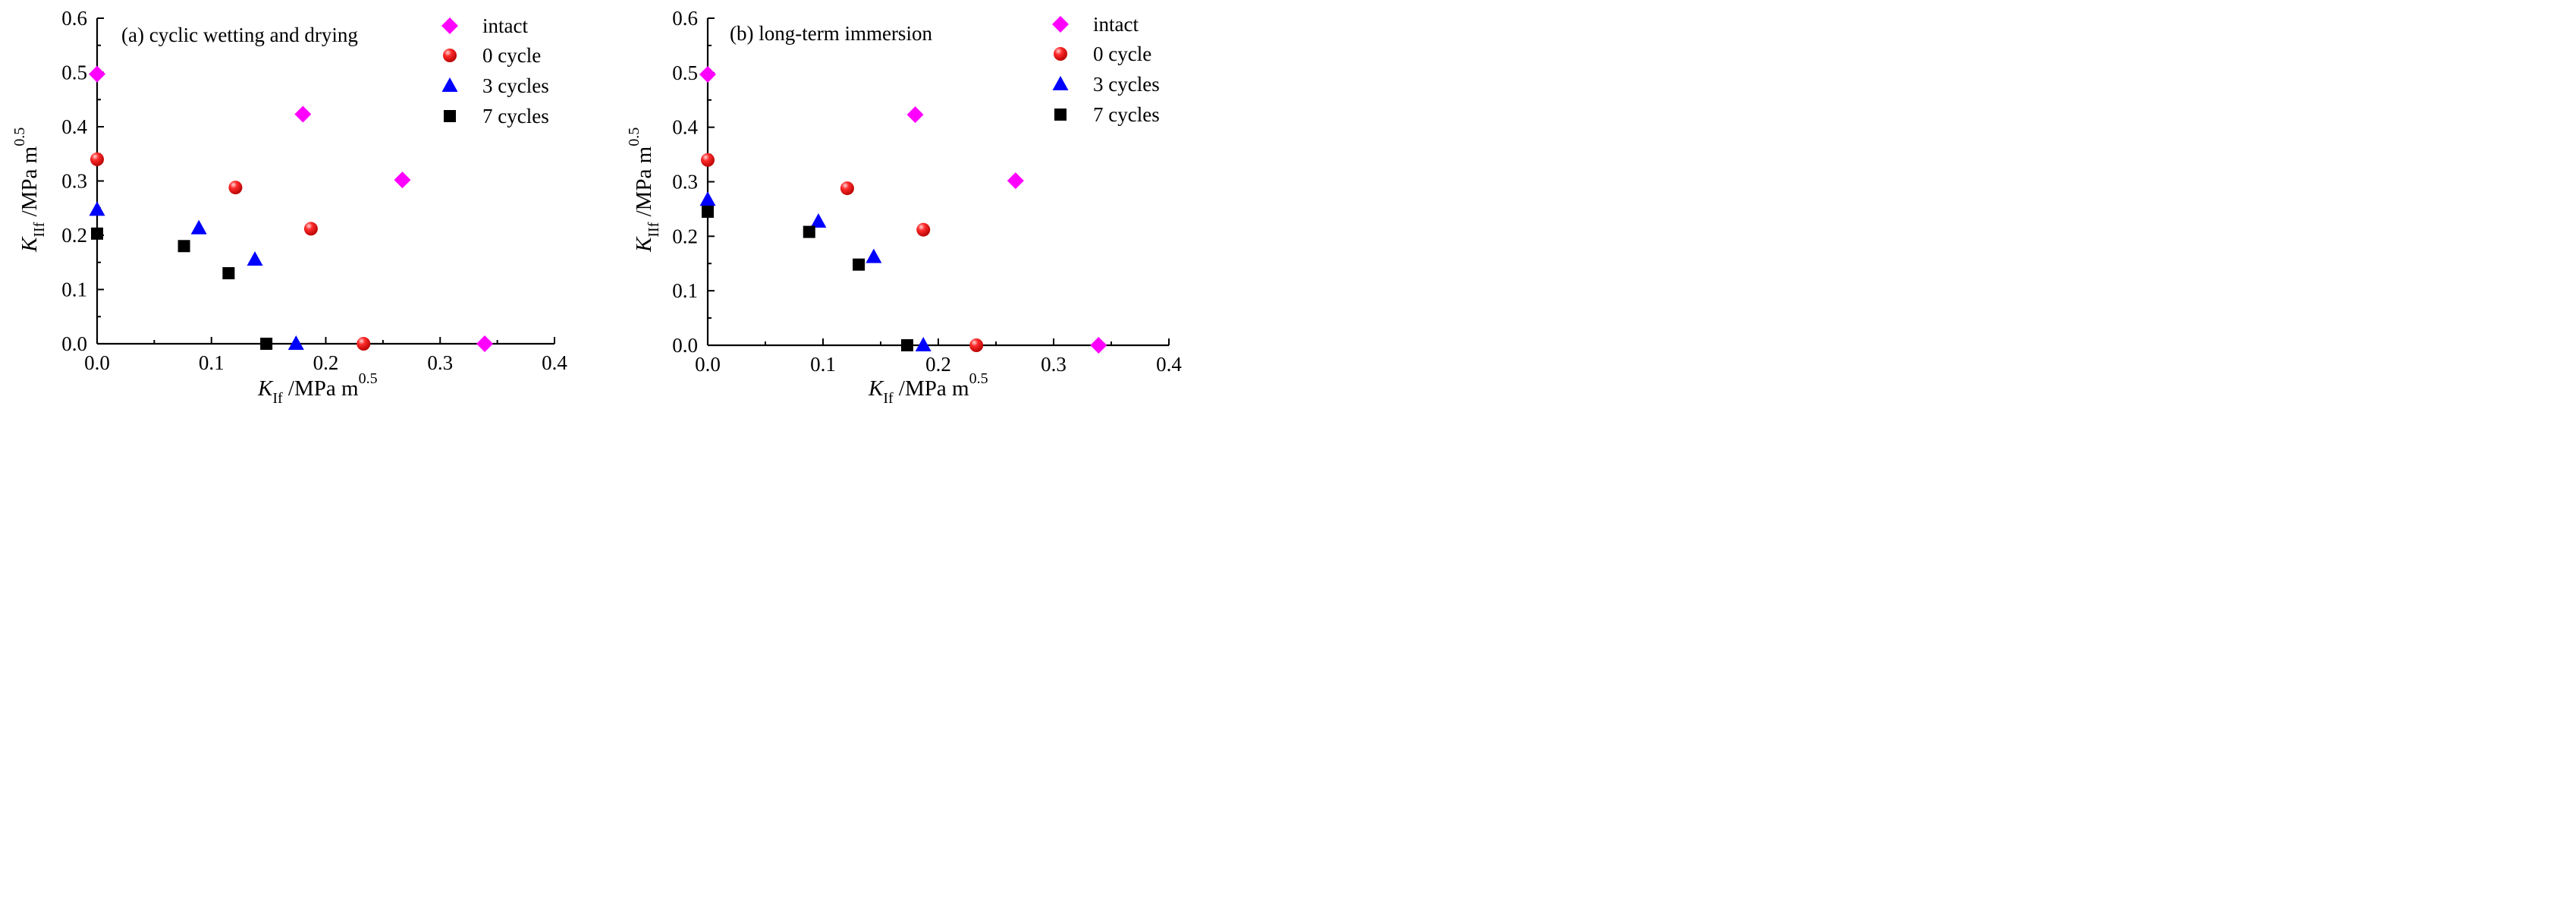  What do you see at coordinates (831, 33) in the screenshot?
I see `panel-annotation: (b) long-term immersion` at bounding box center [831, 33].